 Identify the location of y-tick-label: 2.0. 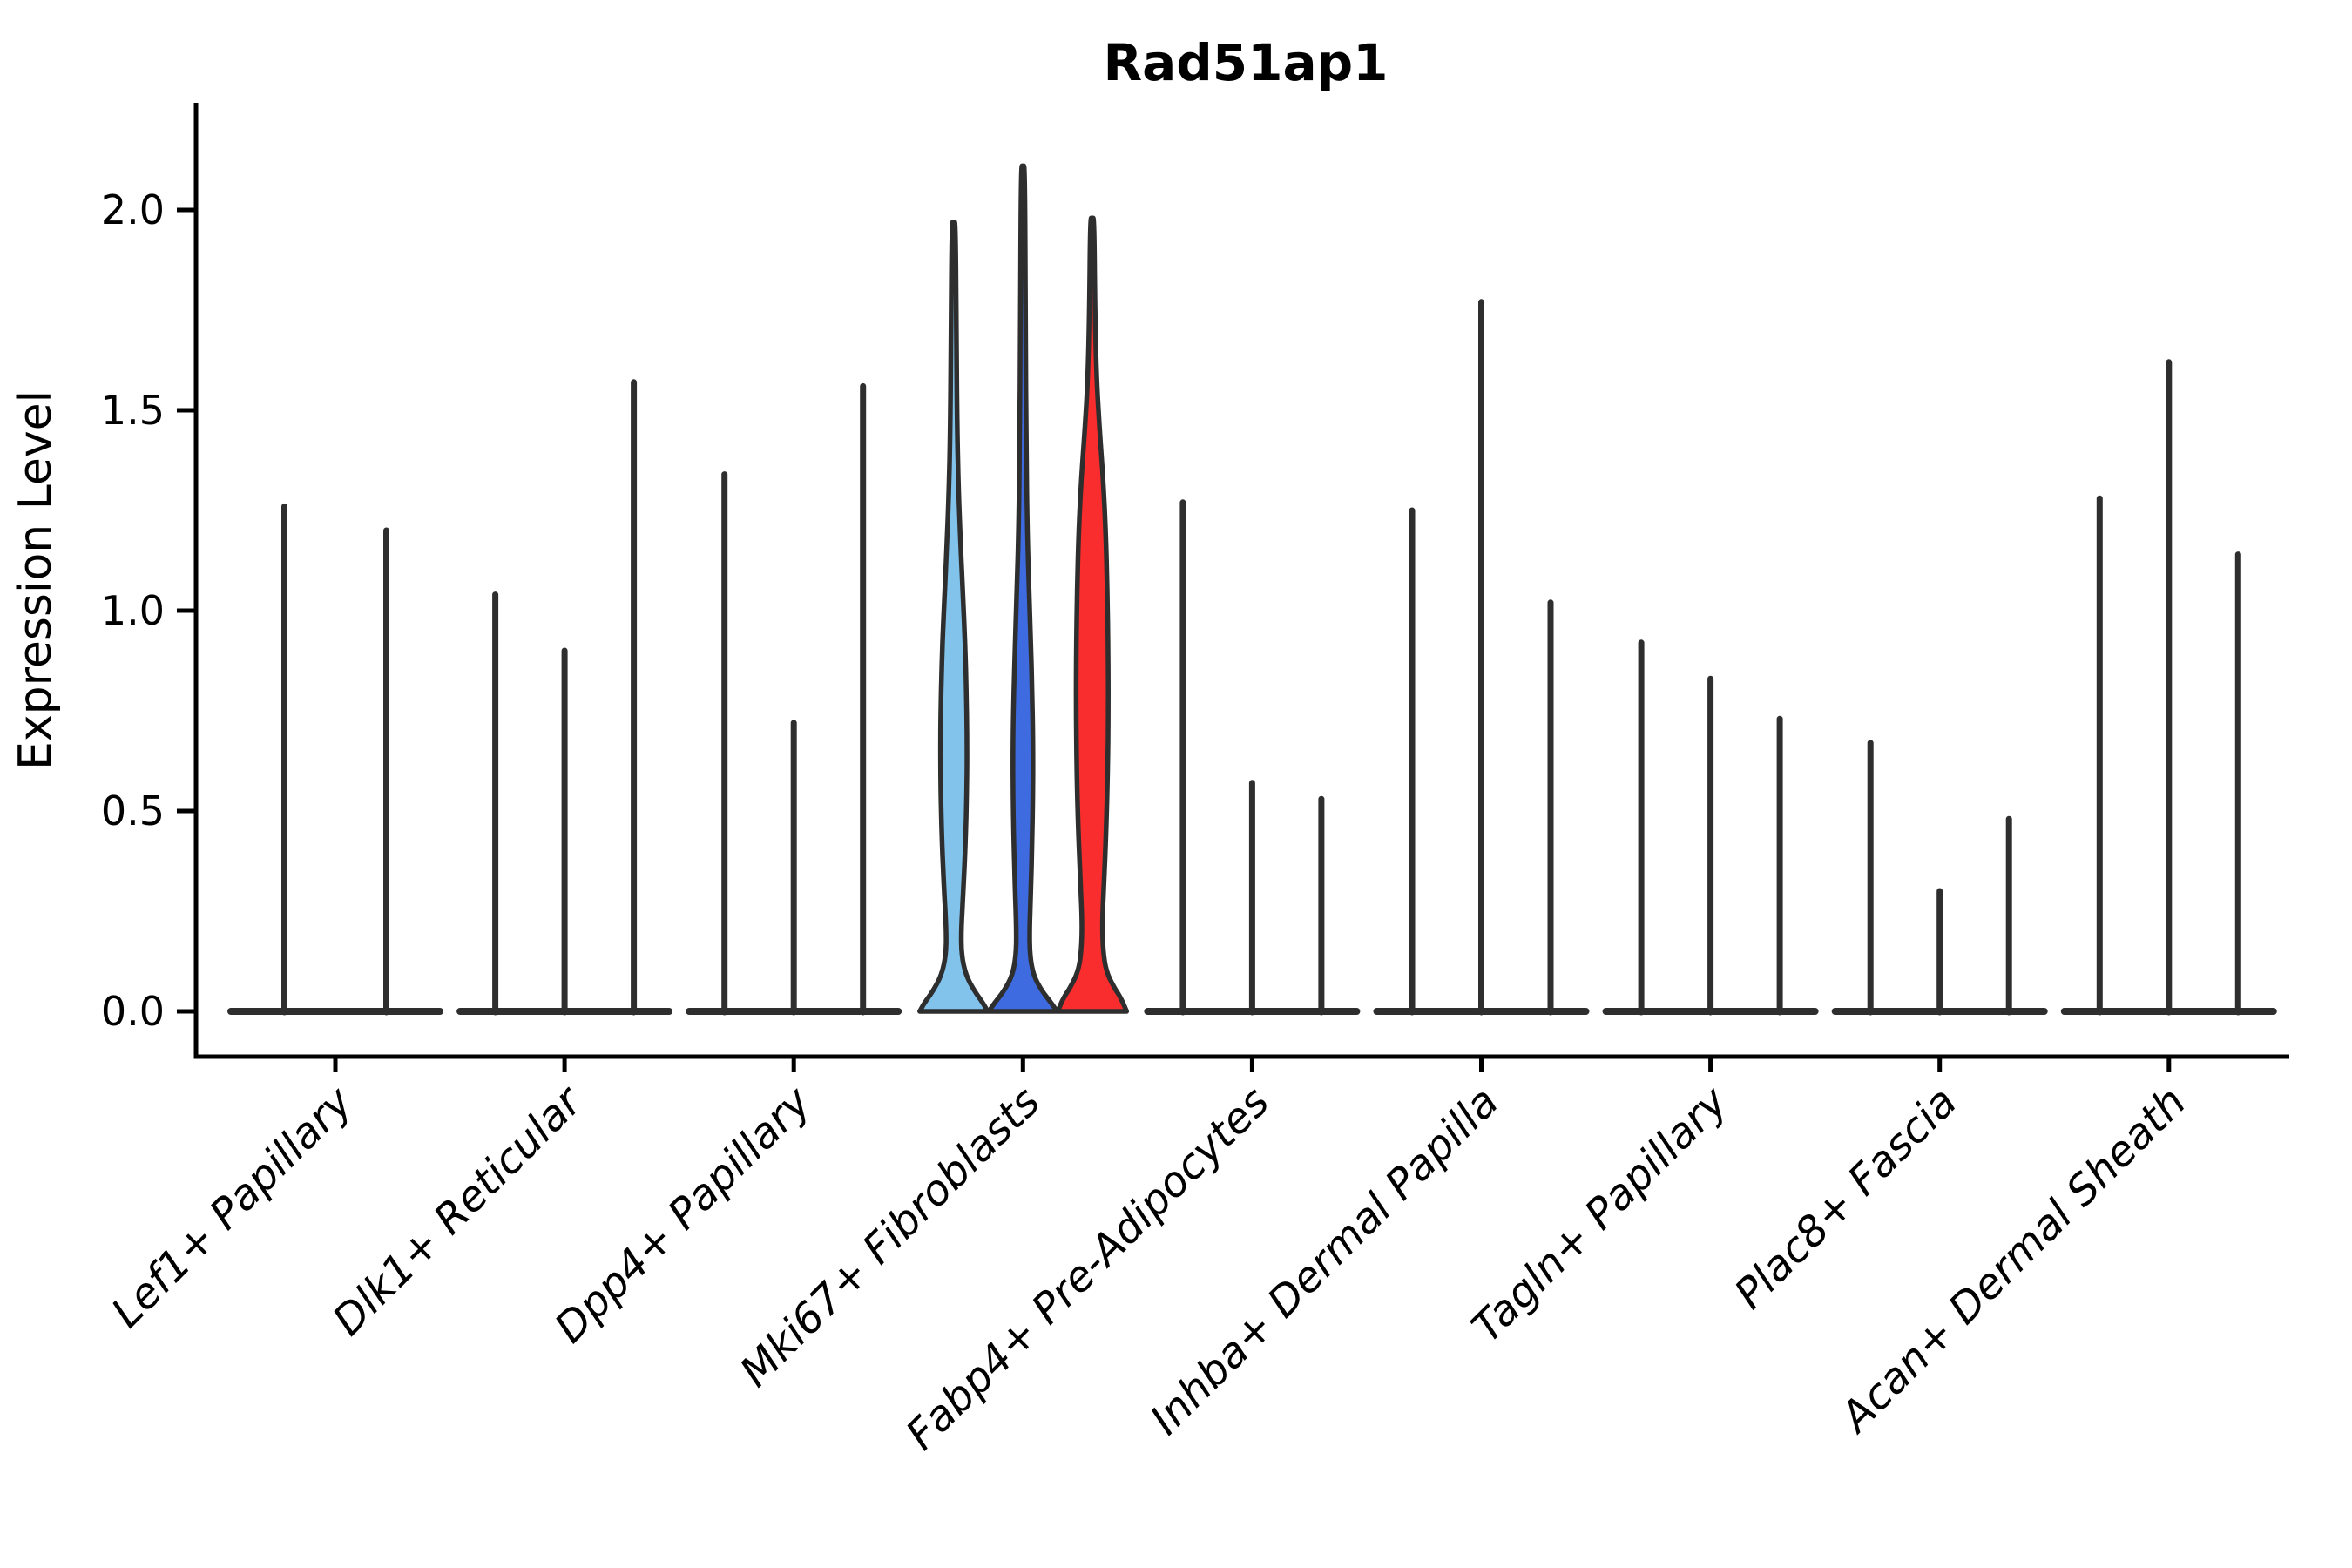
(133, 209).